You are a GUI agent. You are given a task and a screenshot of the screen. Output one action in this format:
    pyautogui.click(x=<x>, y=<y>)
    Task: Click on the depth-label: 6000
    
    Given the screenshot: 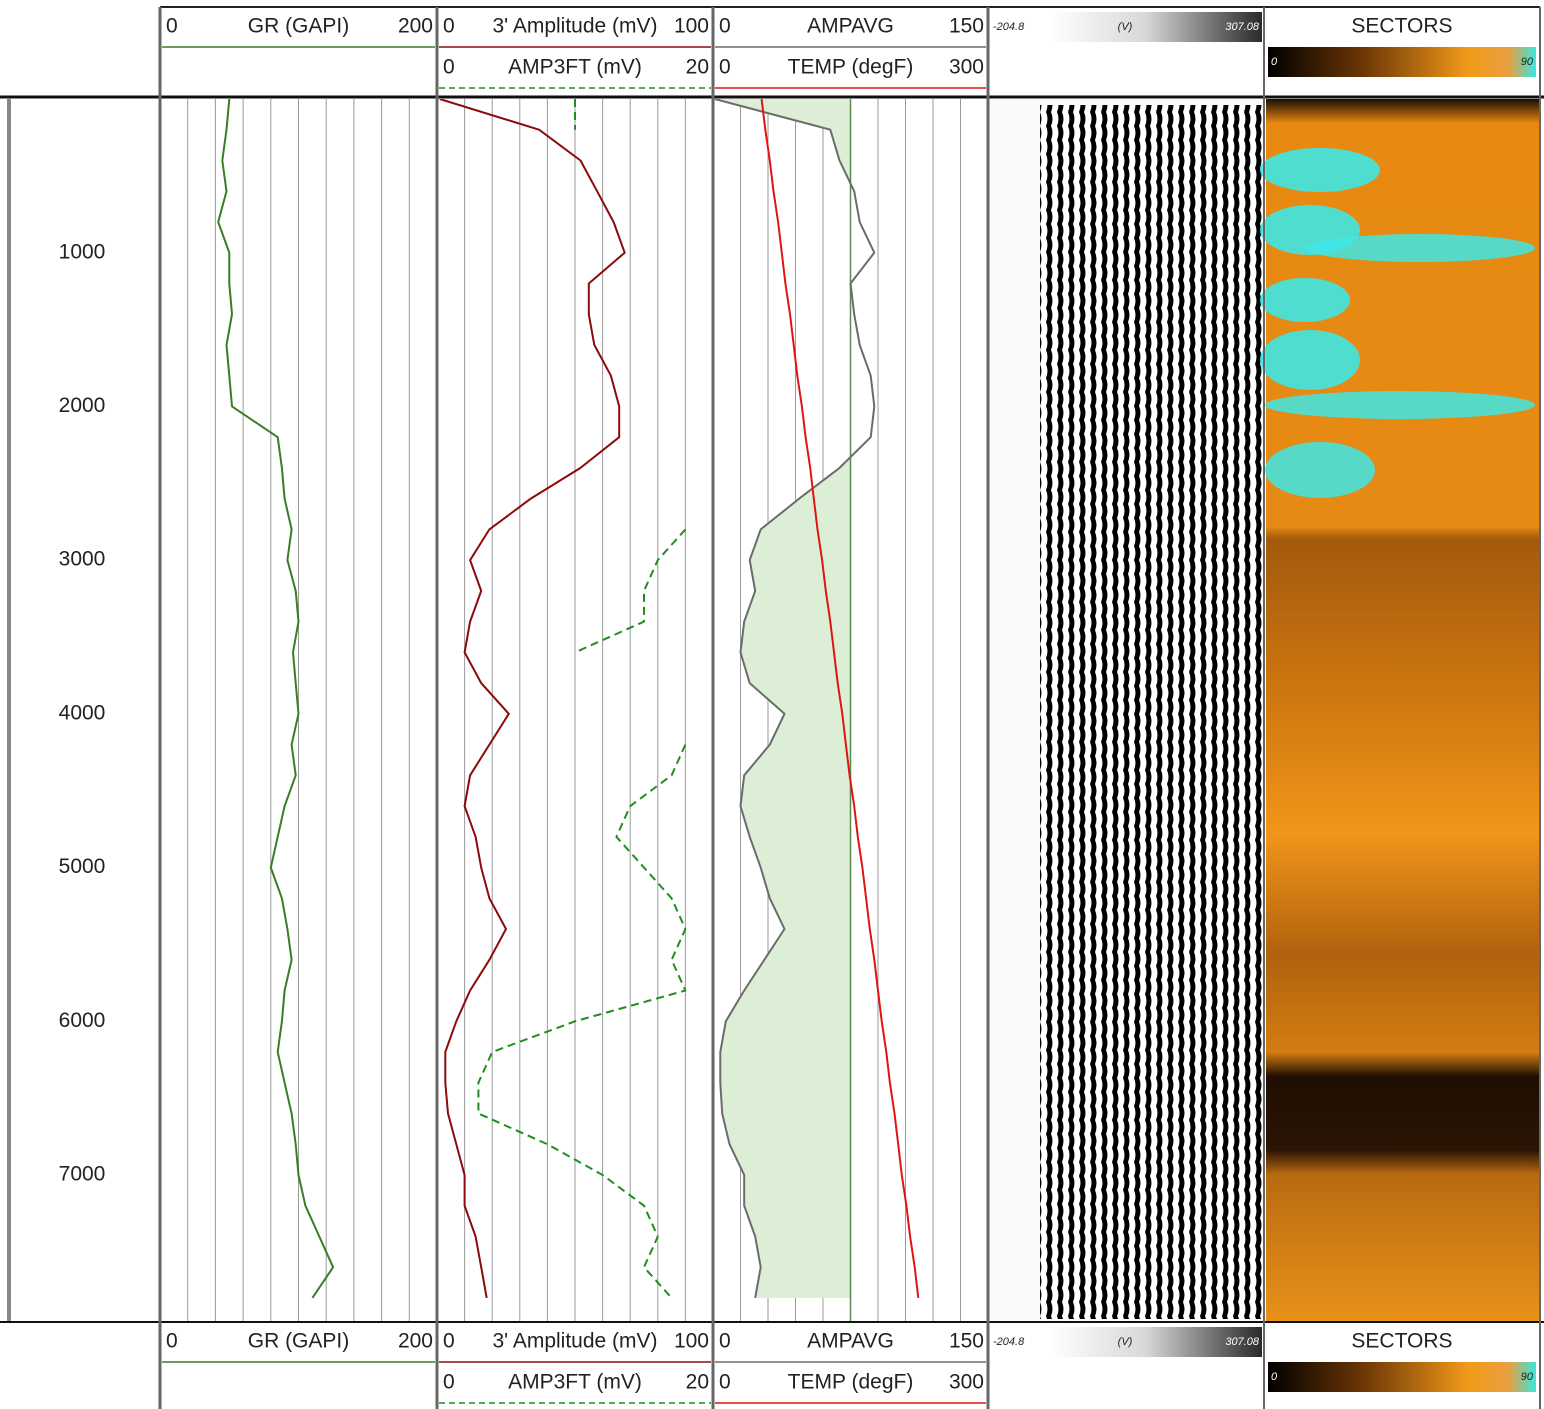 What is the action you would take?
    pyautogui.click(x=82, y=1020)
    